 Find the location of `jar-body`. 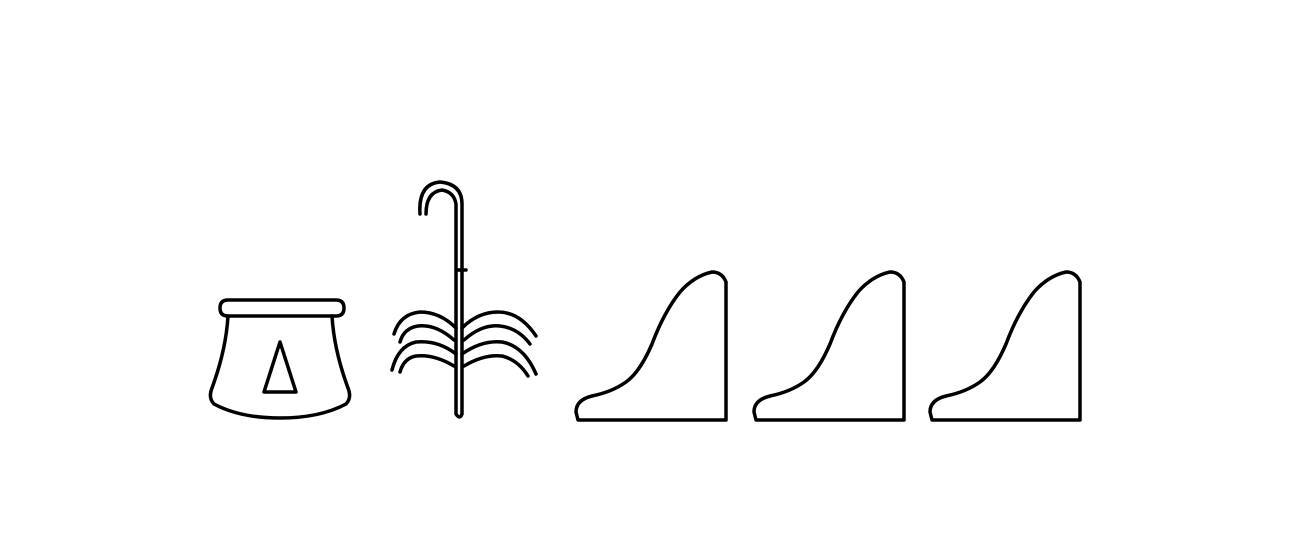

jar-body is located at coordinates (280, 367).